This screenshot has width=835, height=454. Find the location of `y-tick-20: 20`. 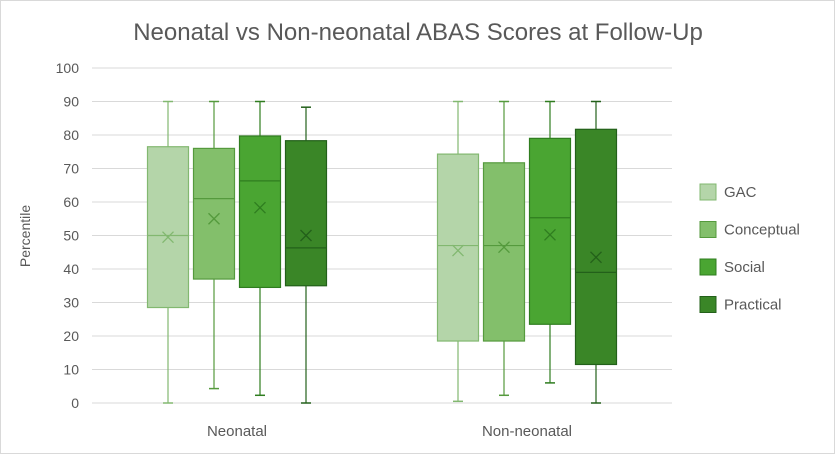

y-tick-20: 20 is located at coordinates (71, 336).